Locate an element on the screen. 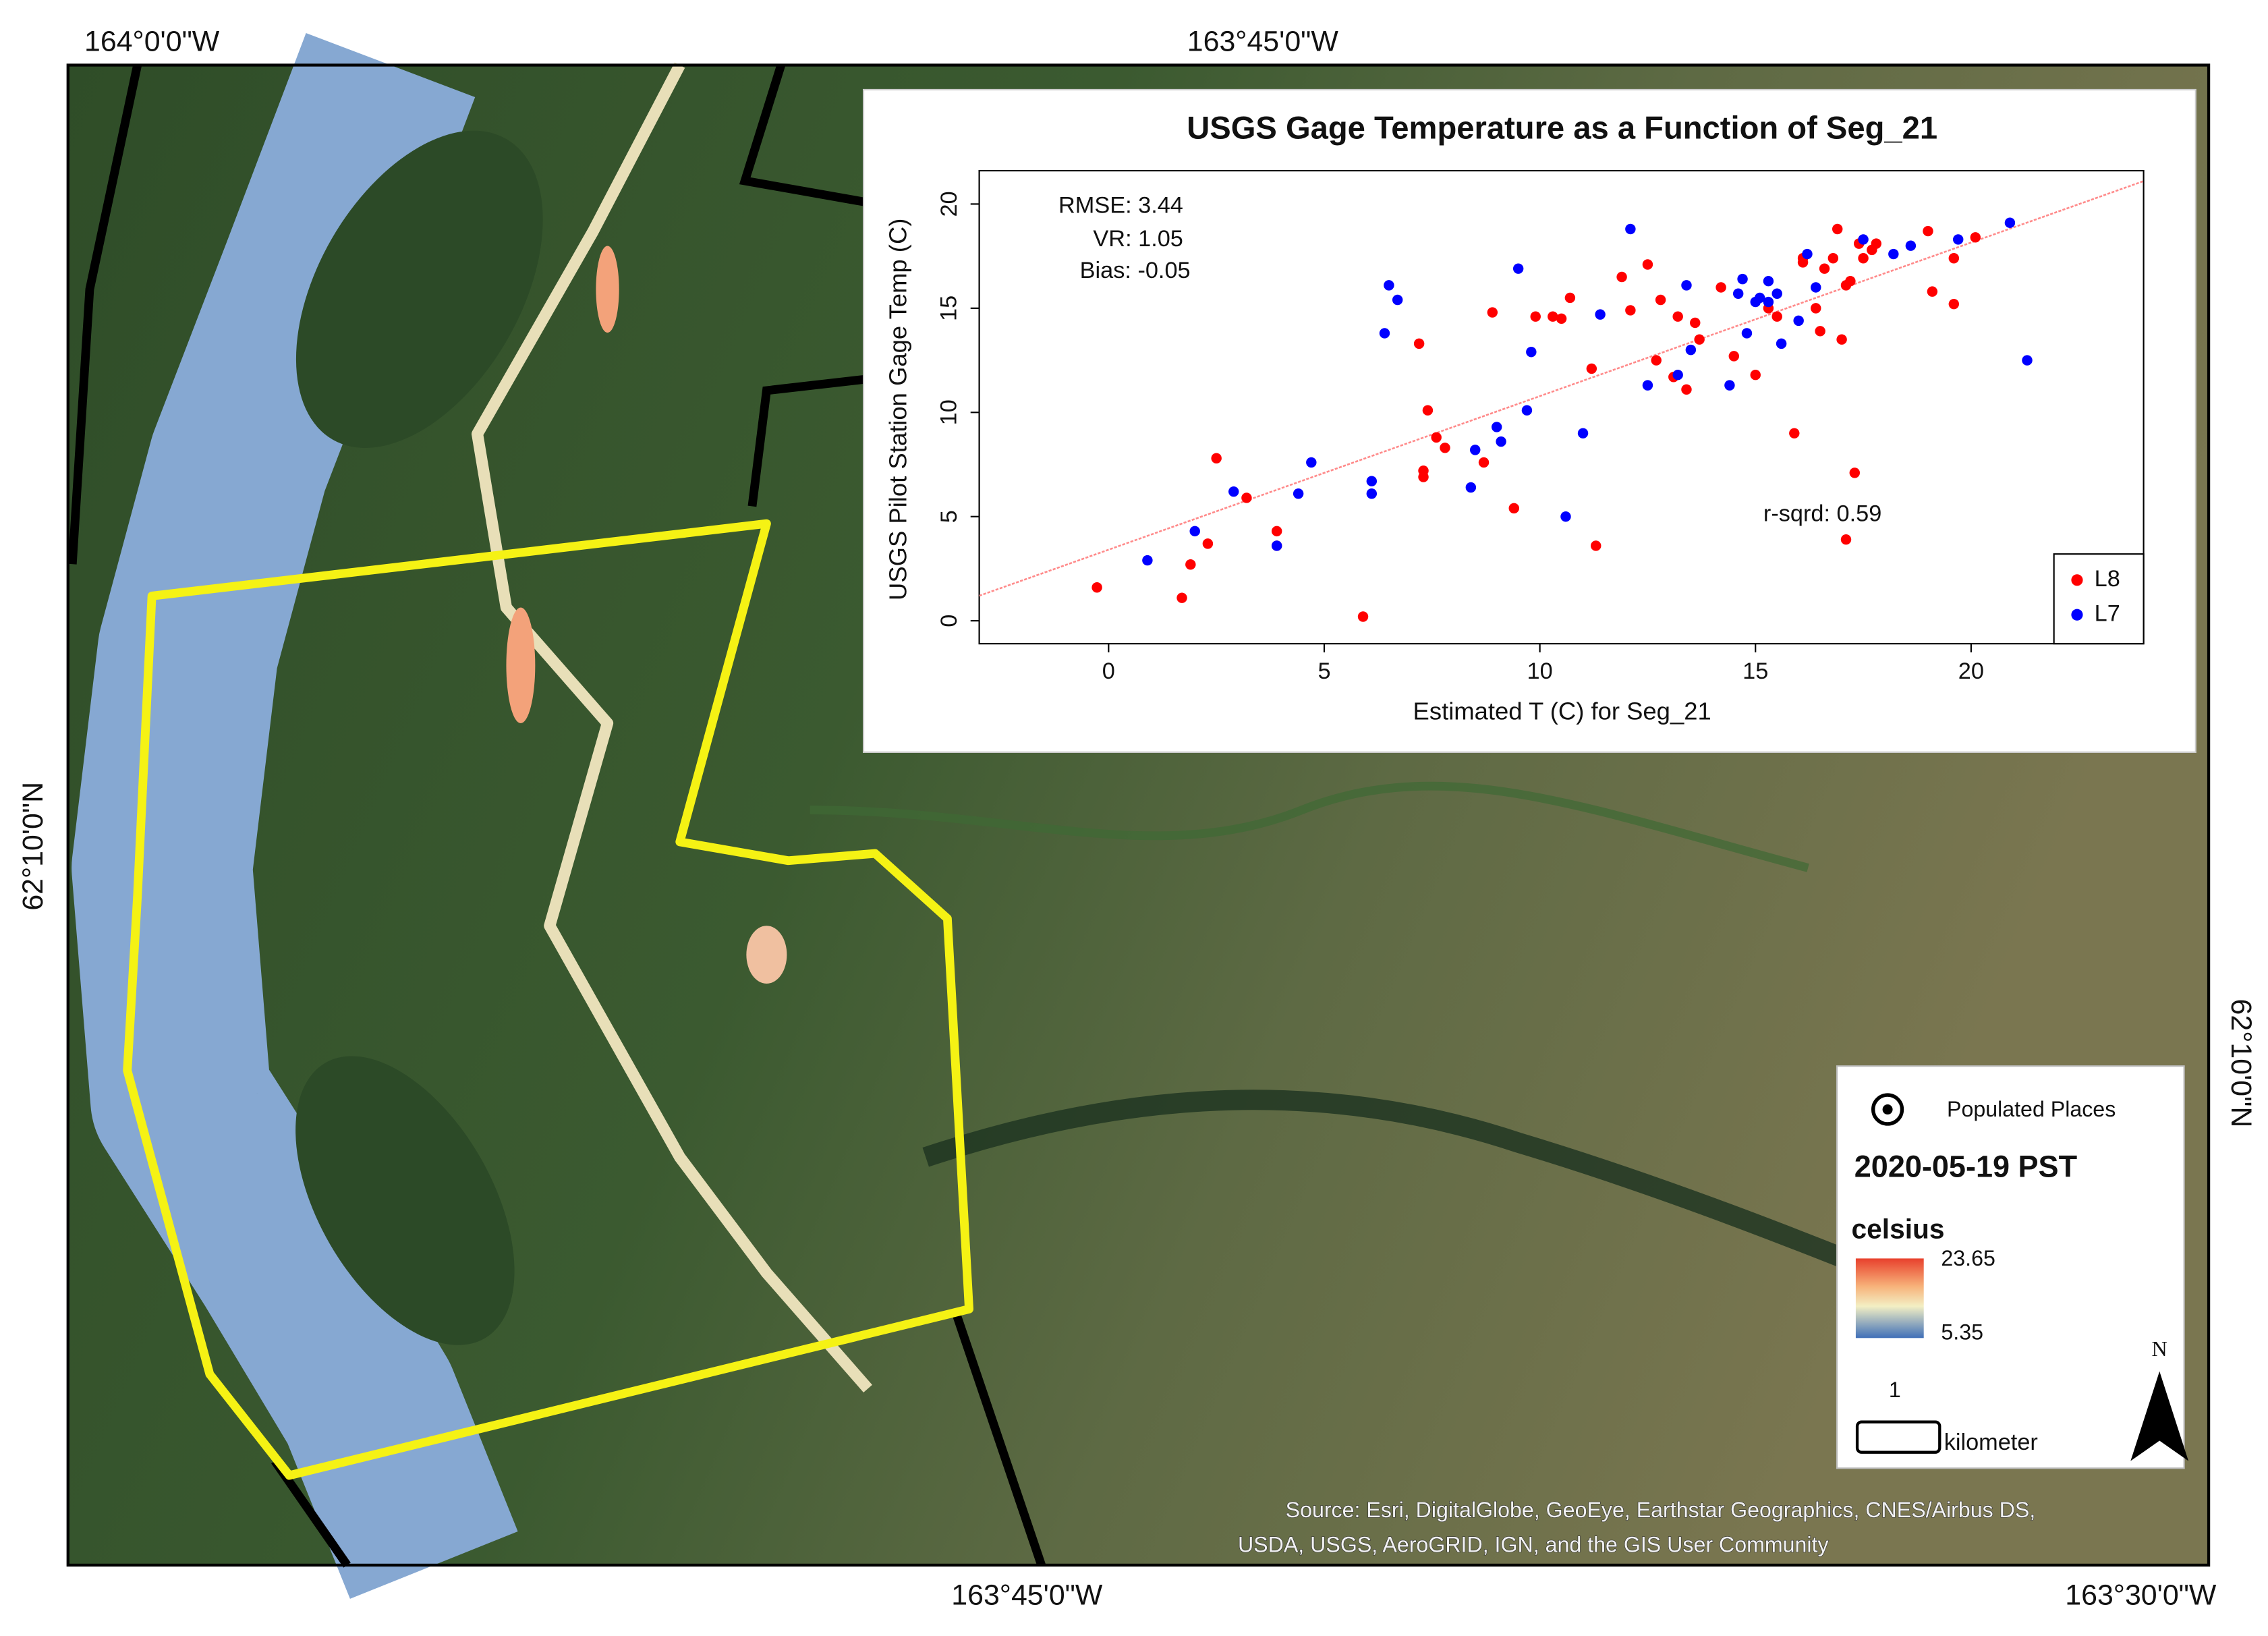  x-tick-label: 15 is located at coordinates (1755, 671).